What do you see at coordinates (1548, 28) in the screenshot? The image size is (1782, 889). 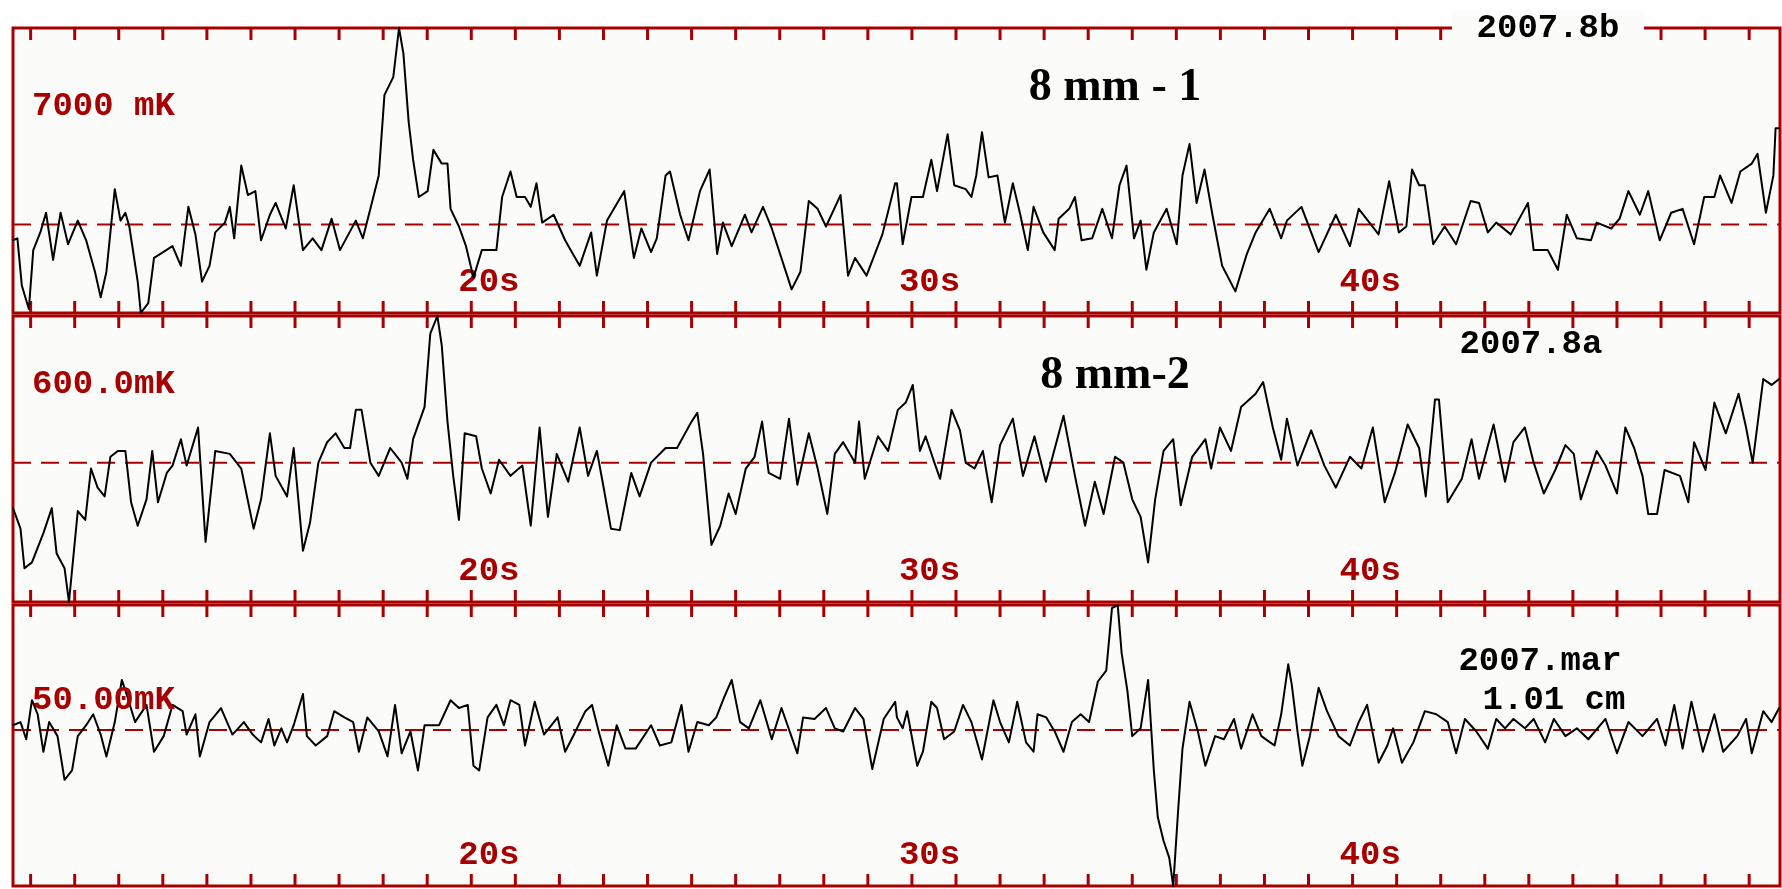 I see `annotation: 2007.8b` at bounding box center [1548, 28].